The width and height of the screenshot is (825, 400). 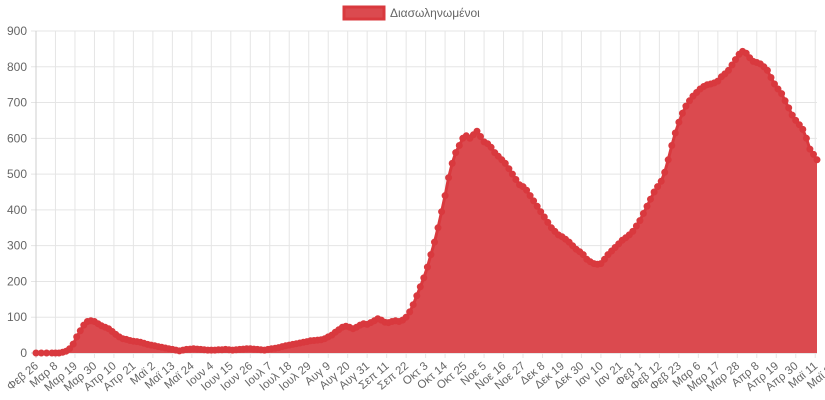 What do you see at coordinates (23, 353) in the screenshot?
I see `y-tick-label: 0` at bounding box center [23, 353].